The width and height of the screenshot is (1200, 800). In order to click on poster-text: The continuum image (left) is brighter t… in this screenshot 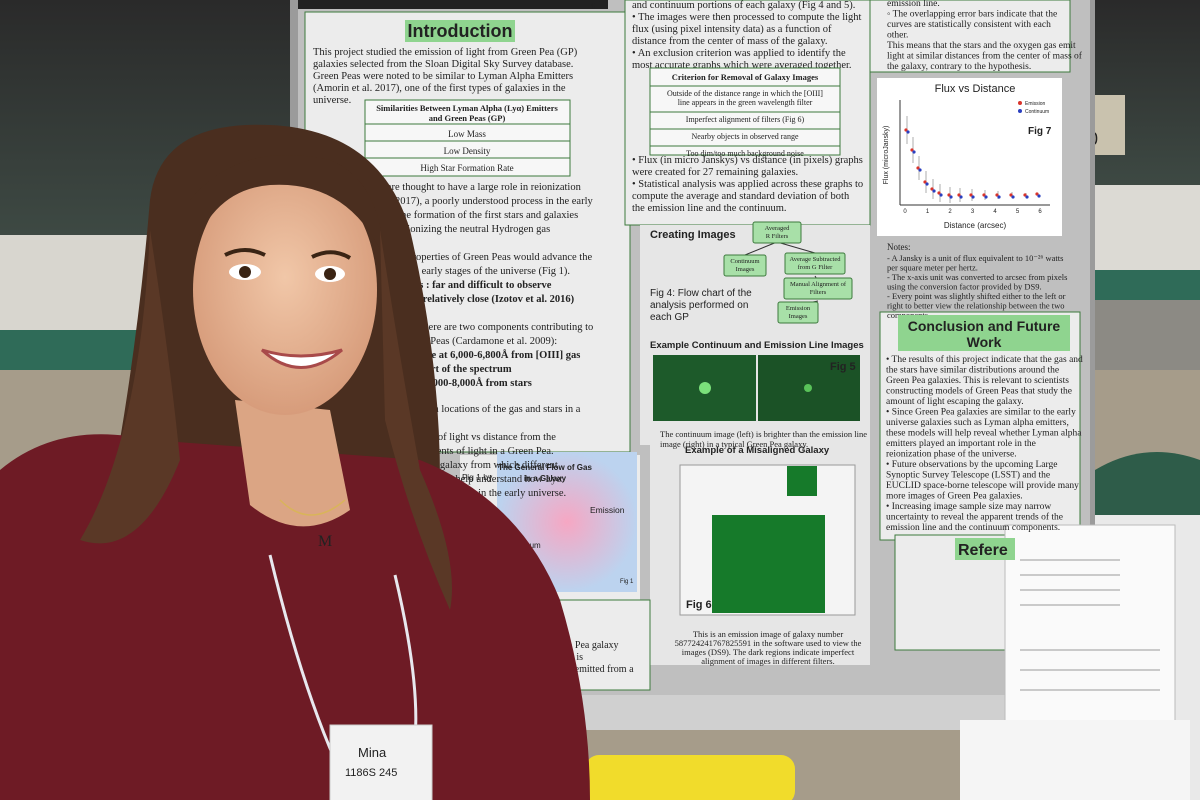, I will do `click(763, 434)`.